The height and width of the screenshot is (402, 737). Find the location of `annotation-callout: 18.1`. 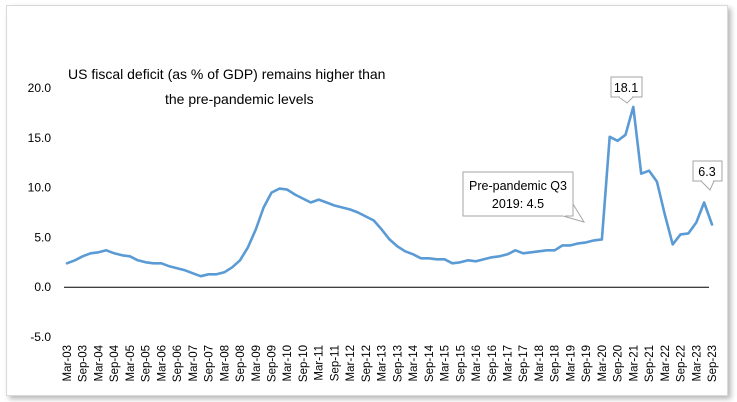

annotation-callout: 18.1 is located at coordinates (626, 90).